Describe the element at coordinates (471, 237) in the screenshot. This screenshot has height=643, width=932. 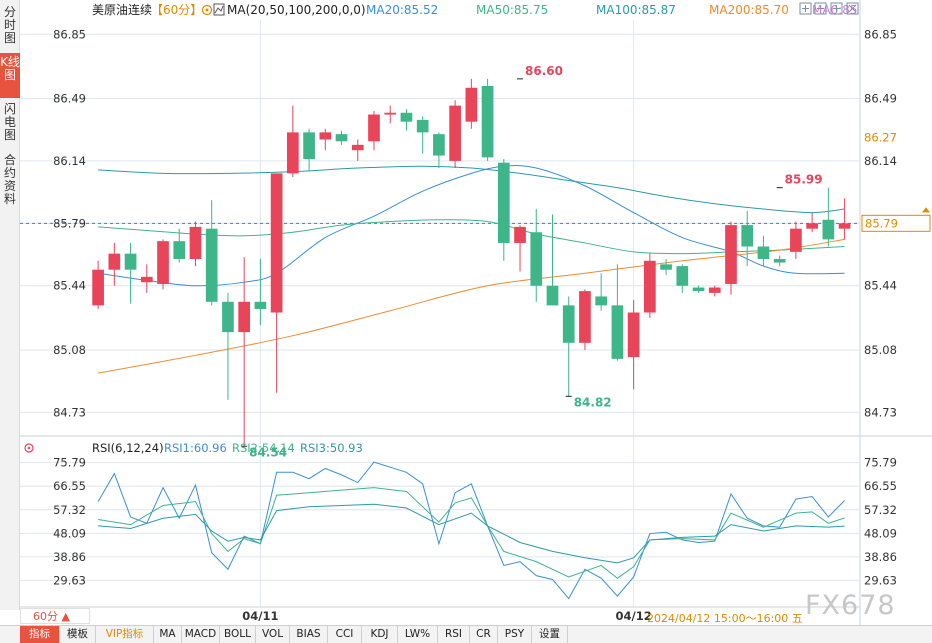
I see `ma-line-ma50` at that location.